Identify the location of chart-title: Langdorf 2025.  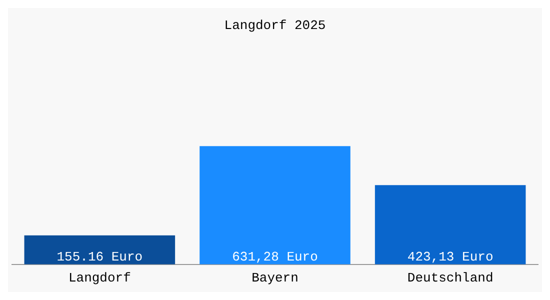
(275, 26).